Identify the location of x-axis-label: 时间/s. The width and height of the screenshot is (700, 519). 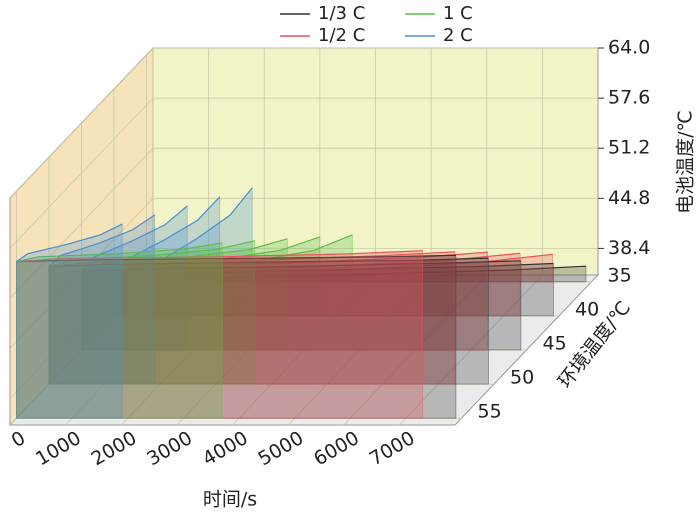
(230, 500).